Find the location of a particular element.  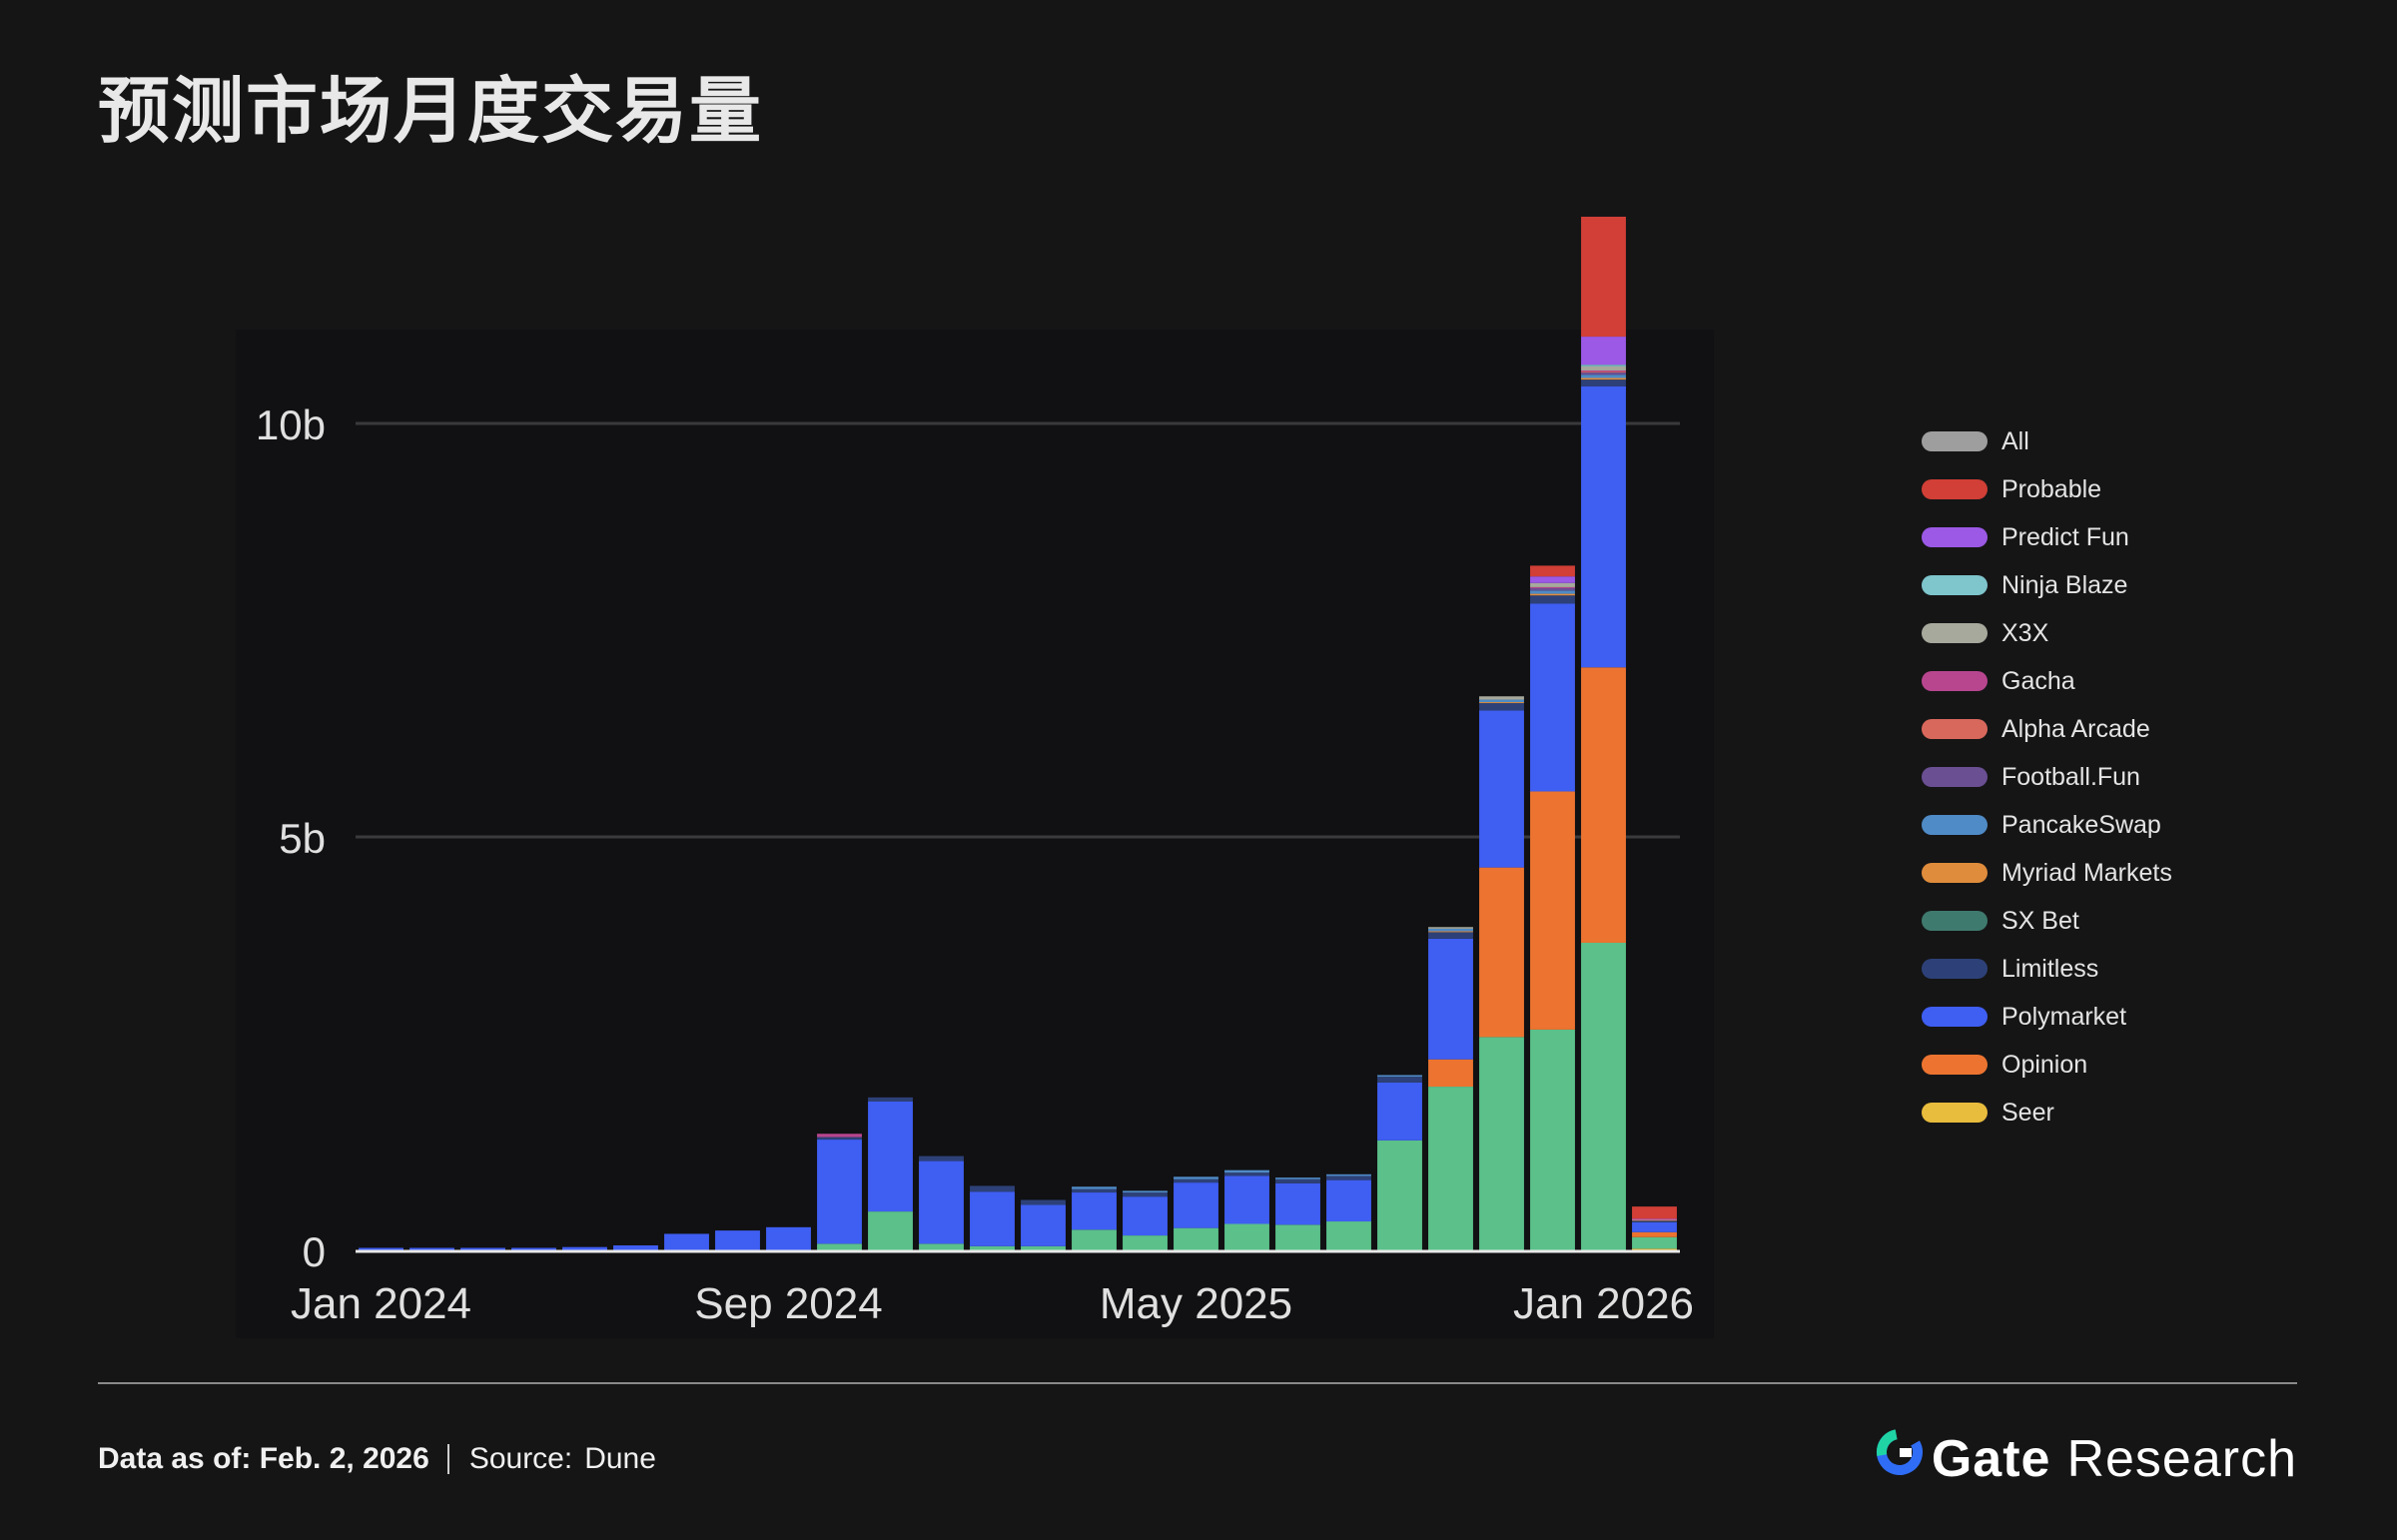

source-label: Source: is located at coordinates (520, 1458).